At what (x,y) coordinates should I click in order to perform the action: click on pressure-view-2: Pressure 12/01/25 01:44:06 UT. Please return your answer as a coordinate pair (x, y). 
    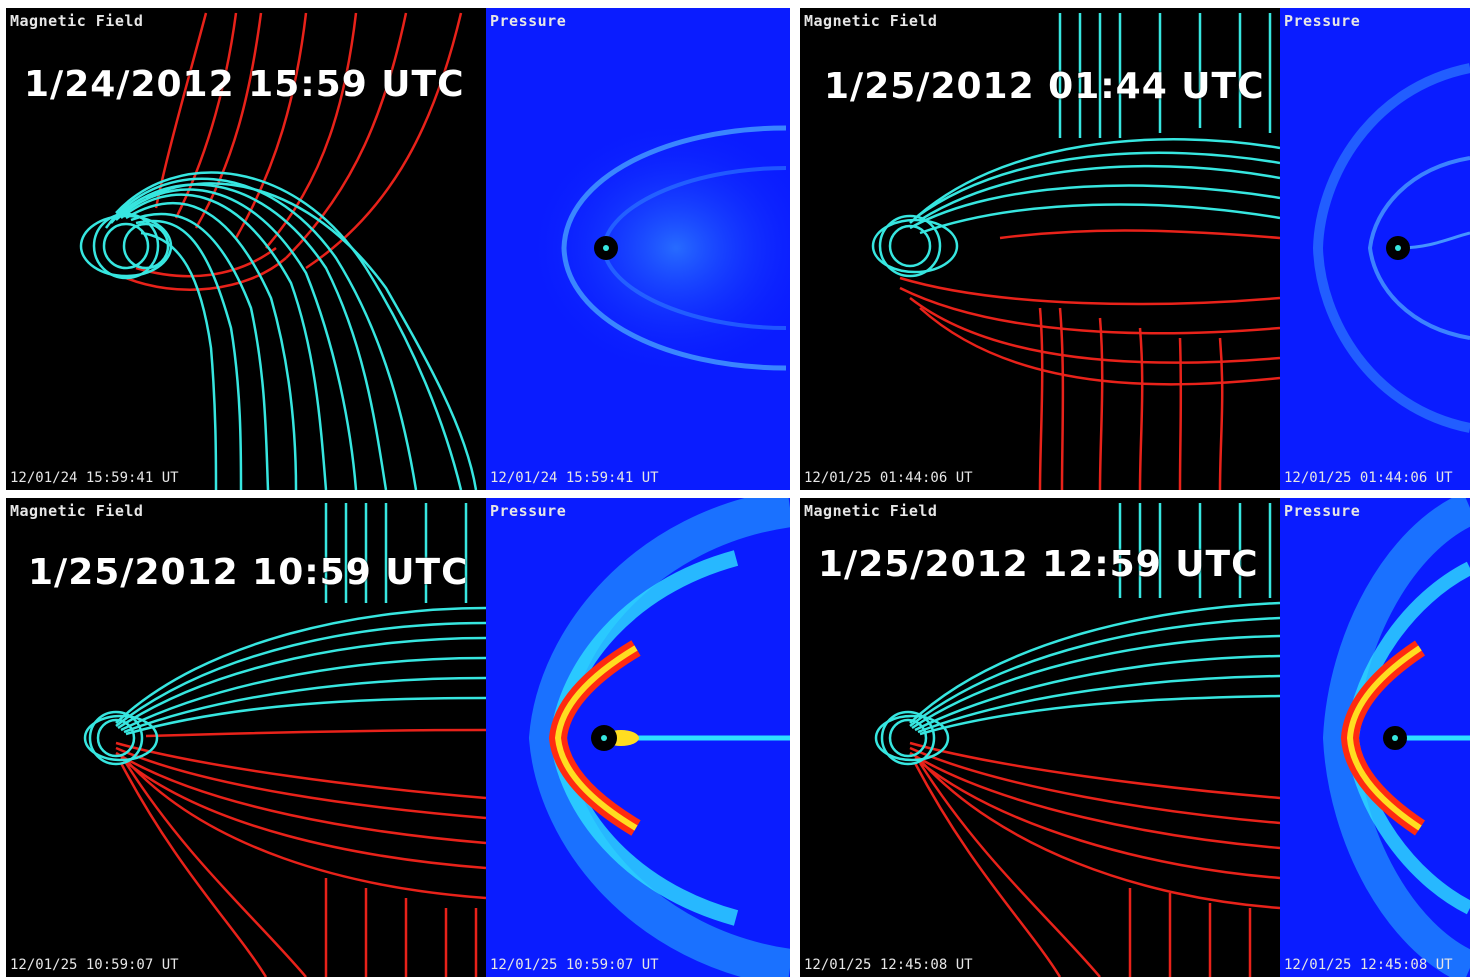
    Looking at the image, I should click on (1375, 249).